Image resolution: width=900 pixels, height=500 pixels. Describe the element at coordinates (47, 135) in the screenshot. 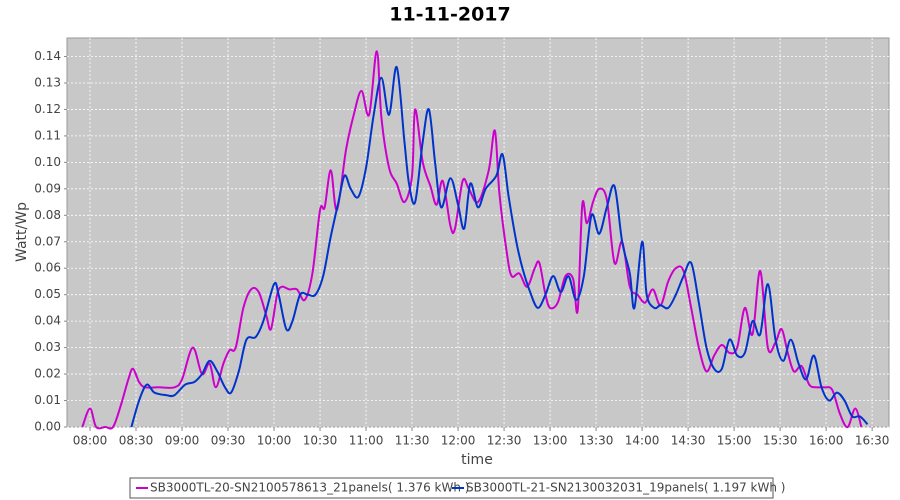

I see `y-tick-label: 0.11` at that location.